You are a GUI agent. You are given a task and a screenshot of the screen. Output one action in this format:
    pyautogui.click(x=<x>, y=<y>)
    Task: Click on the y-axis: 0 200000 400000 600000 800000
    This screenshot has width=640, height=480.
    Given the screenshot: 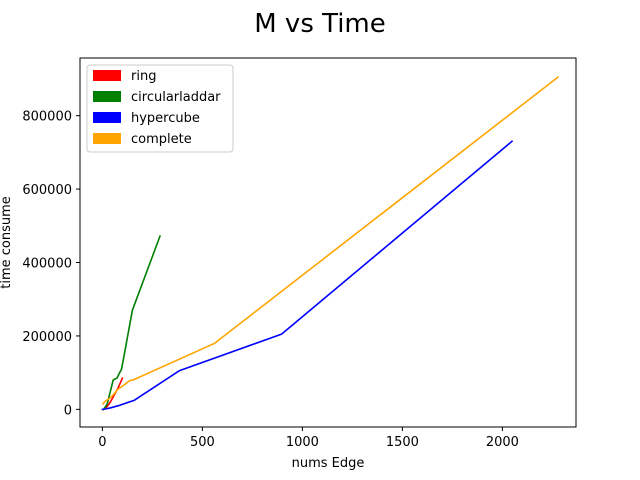 What is the action you would take?
    pyautogui.click(x=51, y=264)
    